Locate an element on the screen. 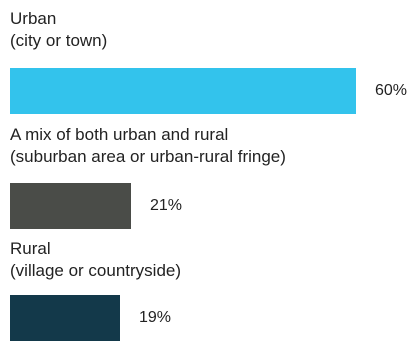  category-label-line: Rural is located at coordinates (30, 248).